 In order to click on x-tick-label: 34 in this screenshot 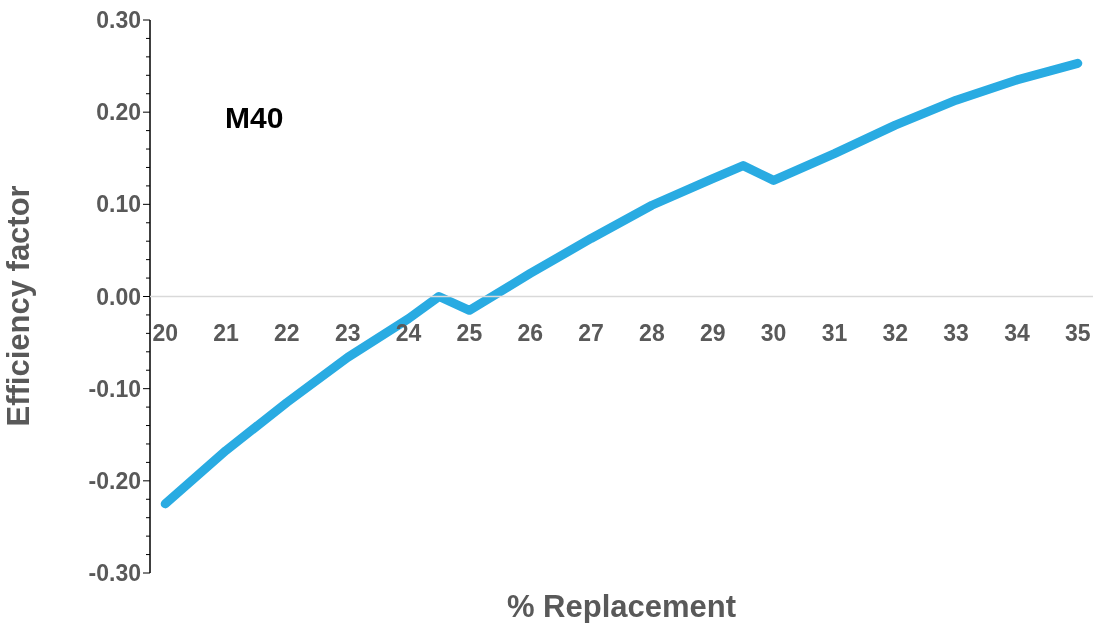, I will do `click(1017, 332)`.